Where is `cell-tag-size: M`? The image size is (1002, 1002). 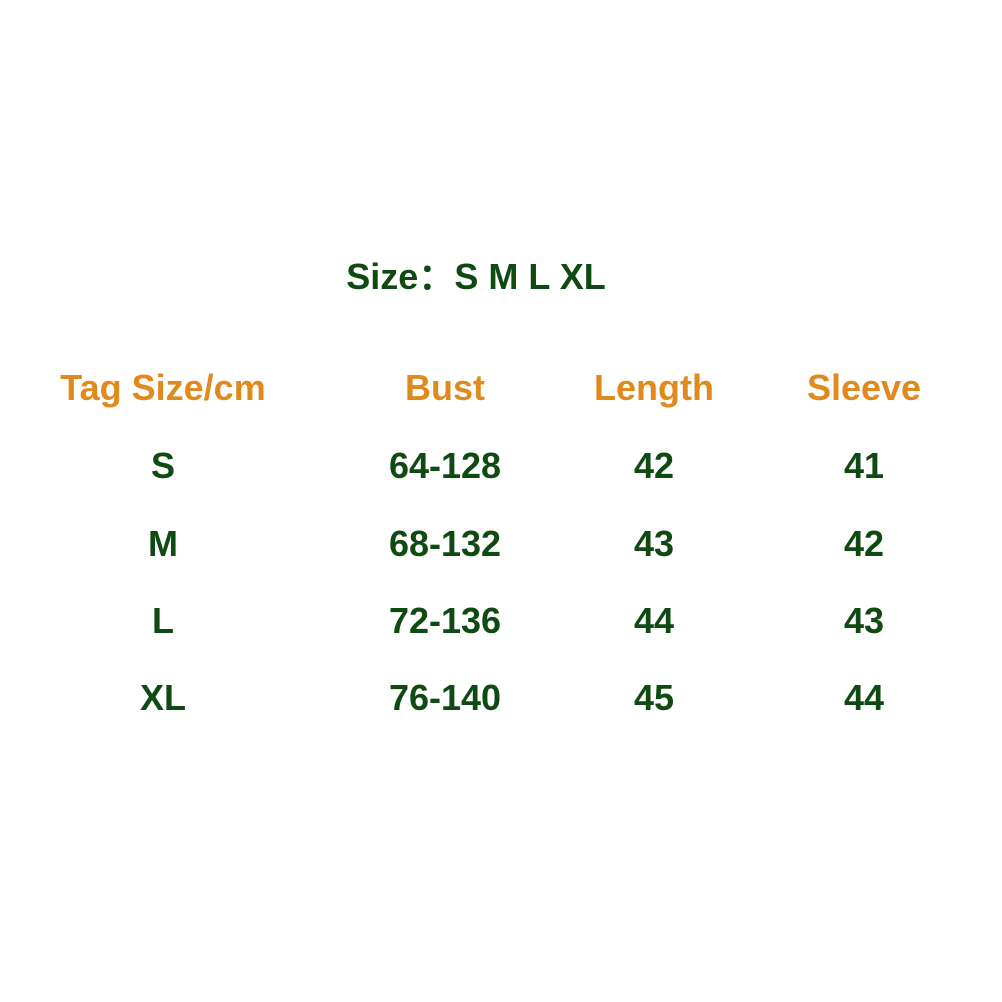
cell-tag-size: M is located at coordinates (163, 543).